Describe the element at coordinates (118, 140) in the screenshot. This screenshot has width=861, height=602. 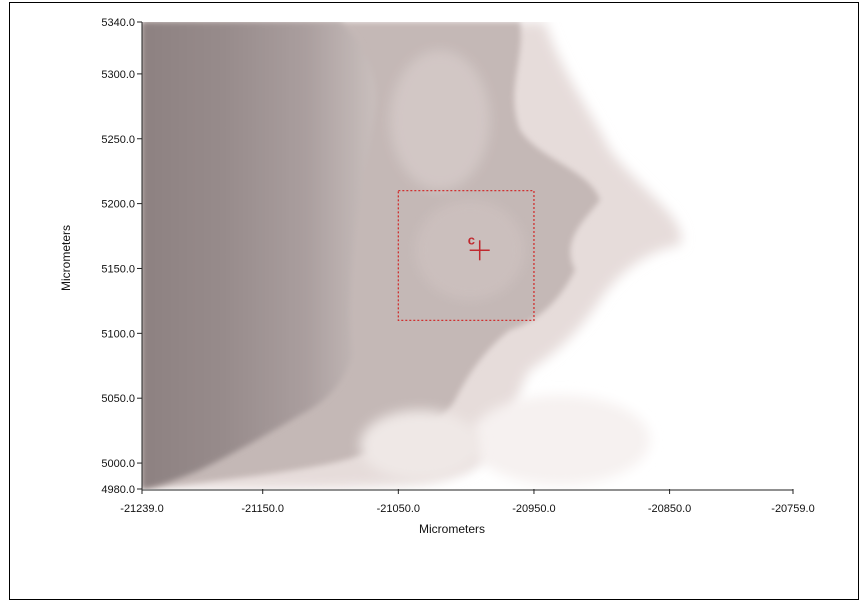
I see `y-tick-label: 5250.0` at that location.